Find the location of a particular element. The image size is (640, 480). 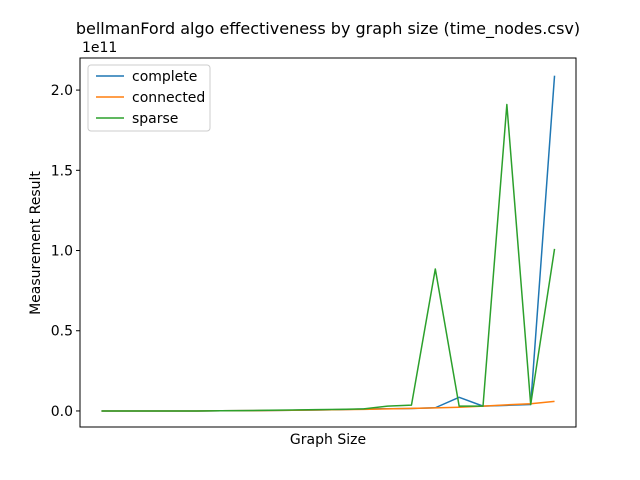

y-tick-label: 0.5 is located at coordinates (62, 332).